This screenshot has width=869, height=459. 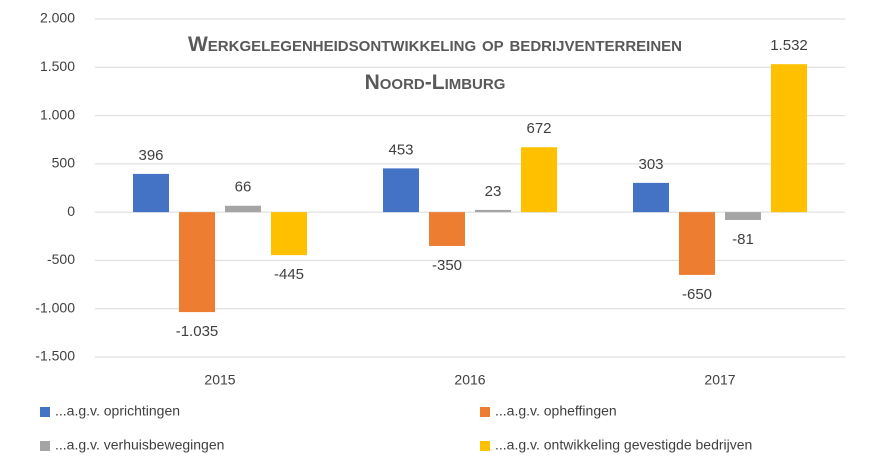 I want to click on value-label: 396, so click(x=150, y=155).